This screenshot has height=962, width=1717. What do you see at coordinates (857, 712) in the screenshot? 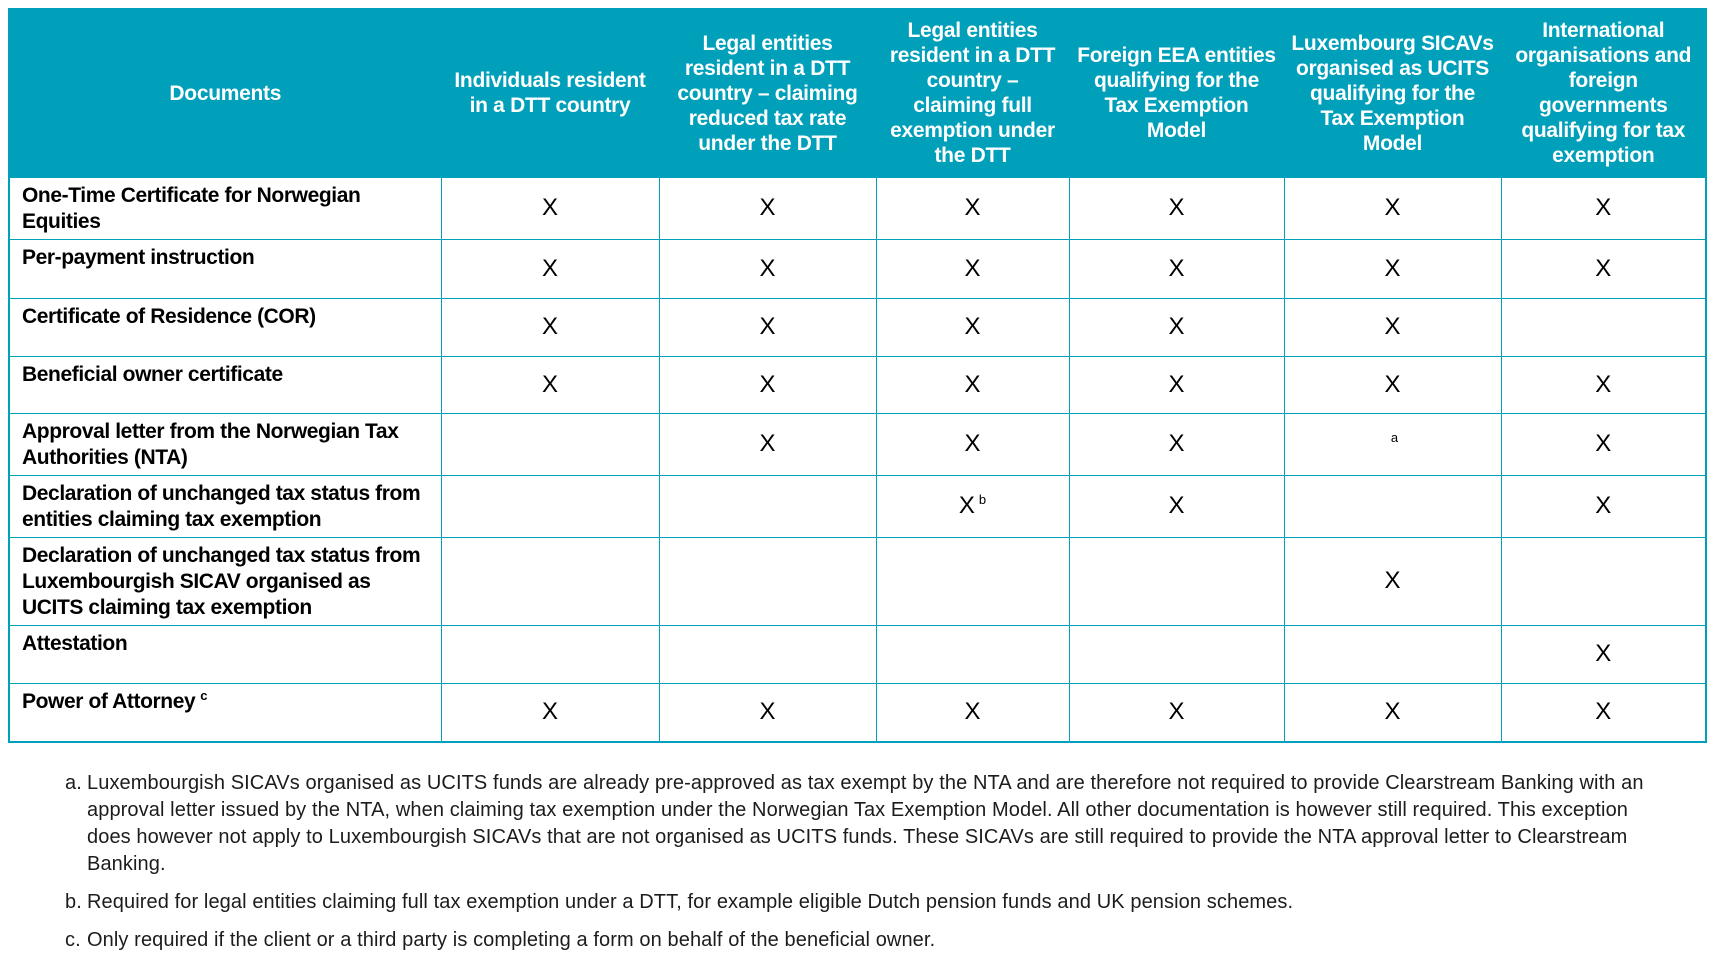
I see `table-row-power-of-attorney: Power of Attorney c X X X X X X` at bounding box center [857, 712].